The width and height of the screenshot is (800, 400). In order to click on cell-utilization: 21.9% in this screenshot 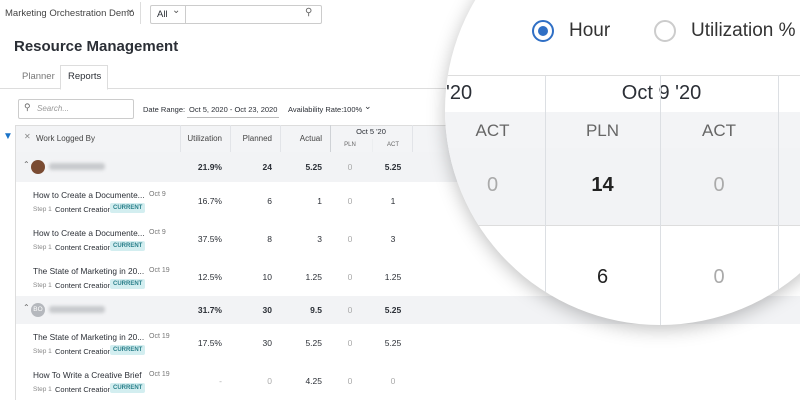, I will do `click(209, 167)`.